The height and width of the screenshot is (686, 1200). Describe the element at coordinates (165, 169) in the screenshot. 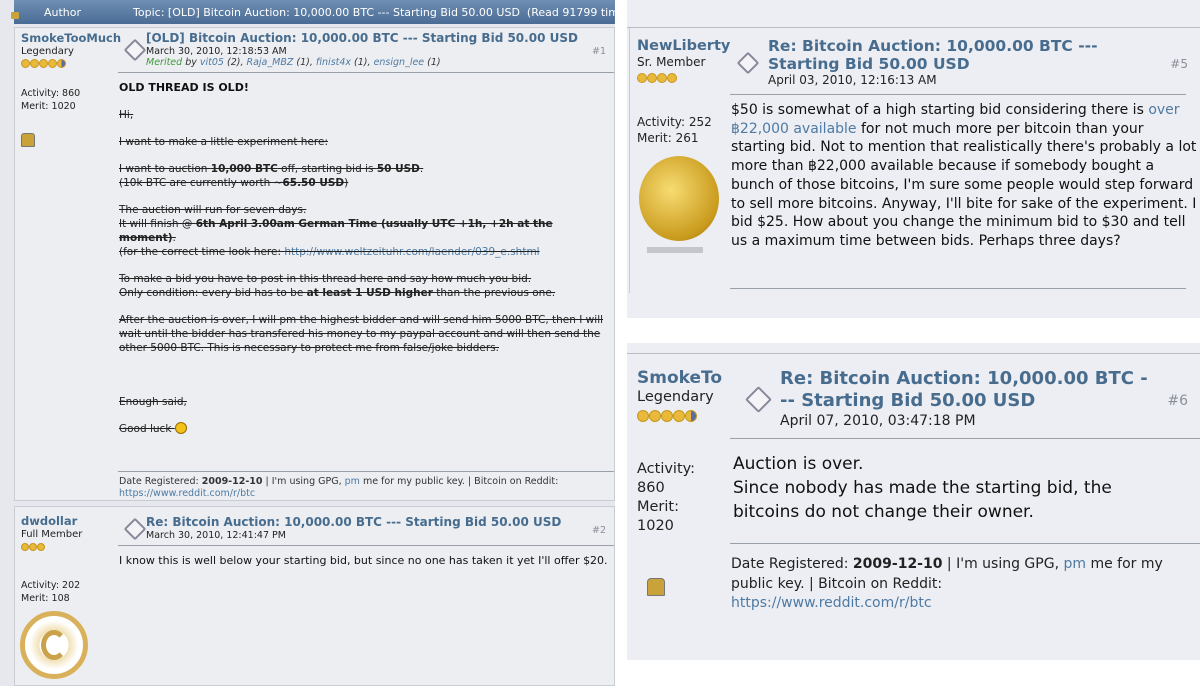

I see `body-text: I want to auction` at that location.